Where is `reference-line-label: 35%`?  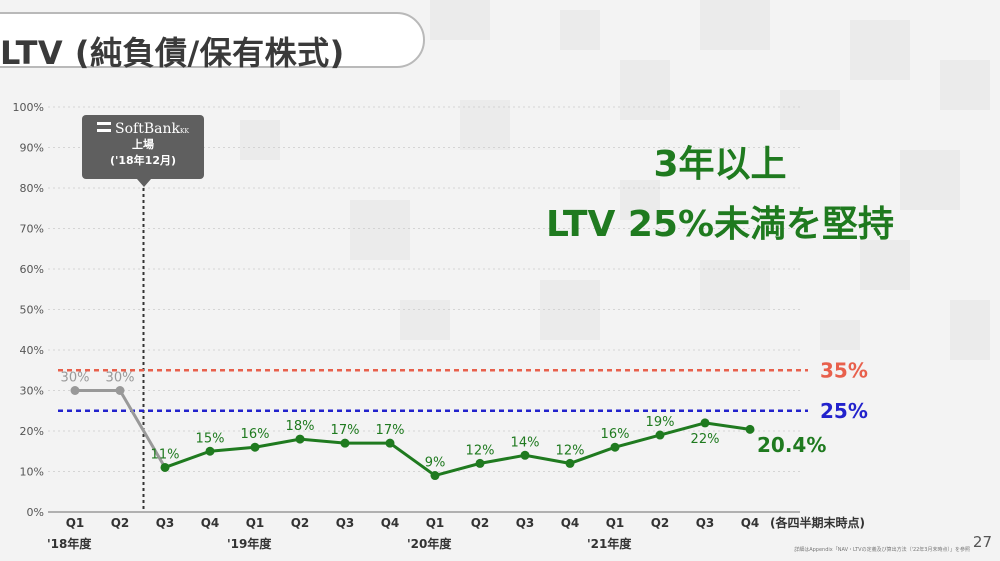 reference-line-label: 35% is located at coordinates (844, 370).